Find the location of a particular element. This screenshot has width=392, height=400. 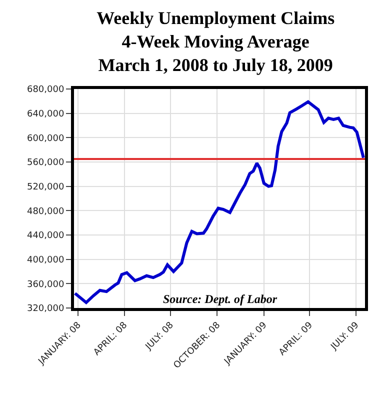

y-tick-label: 680,000 is located at coordinates (45, 90).